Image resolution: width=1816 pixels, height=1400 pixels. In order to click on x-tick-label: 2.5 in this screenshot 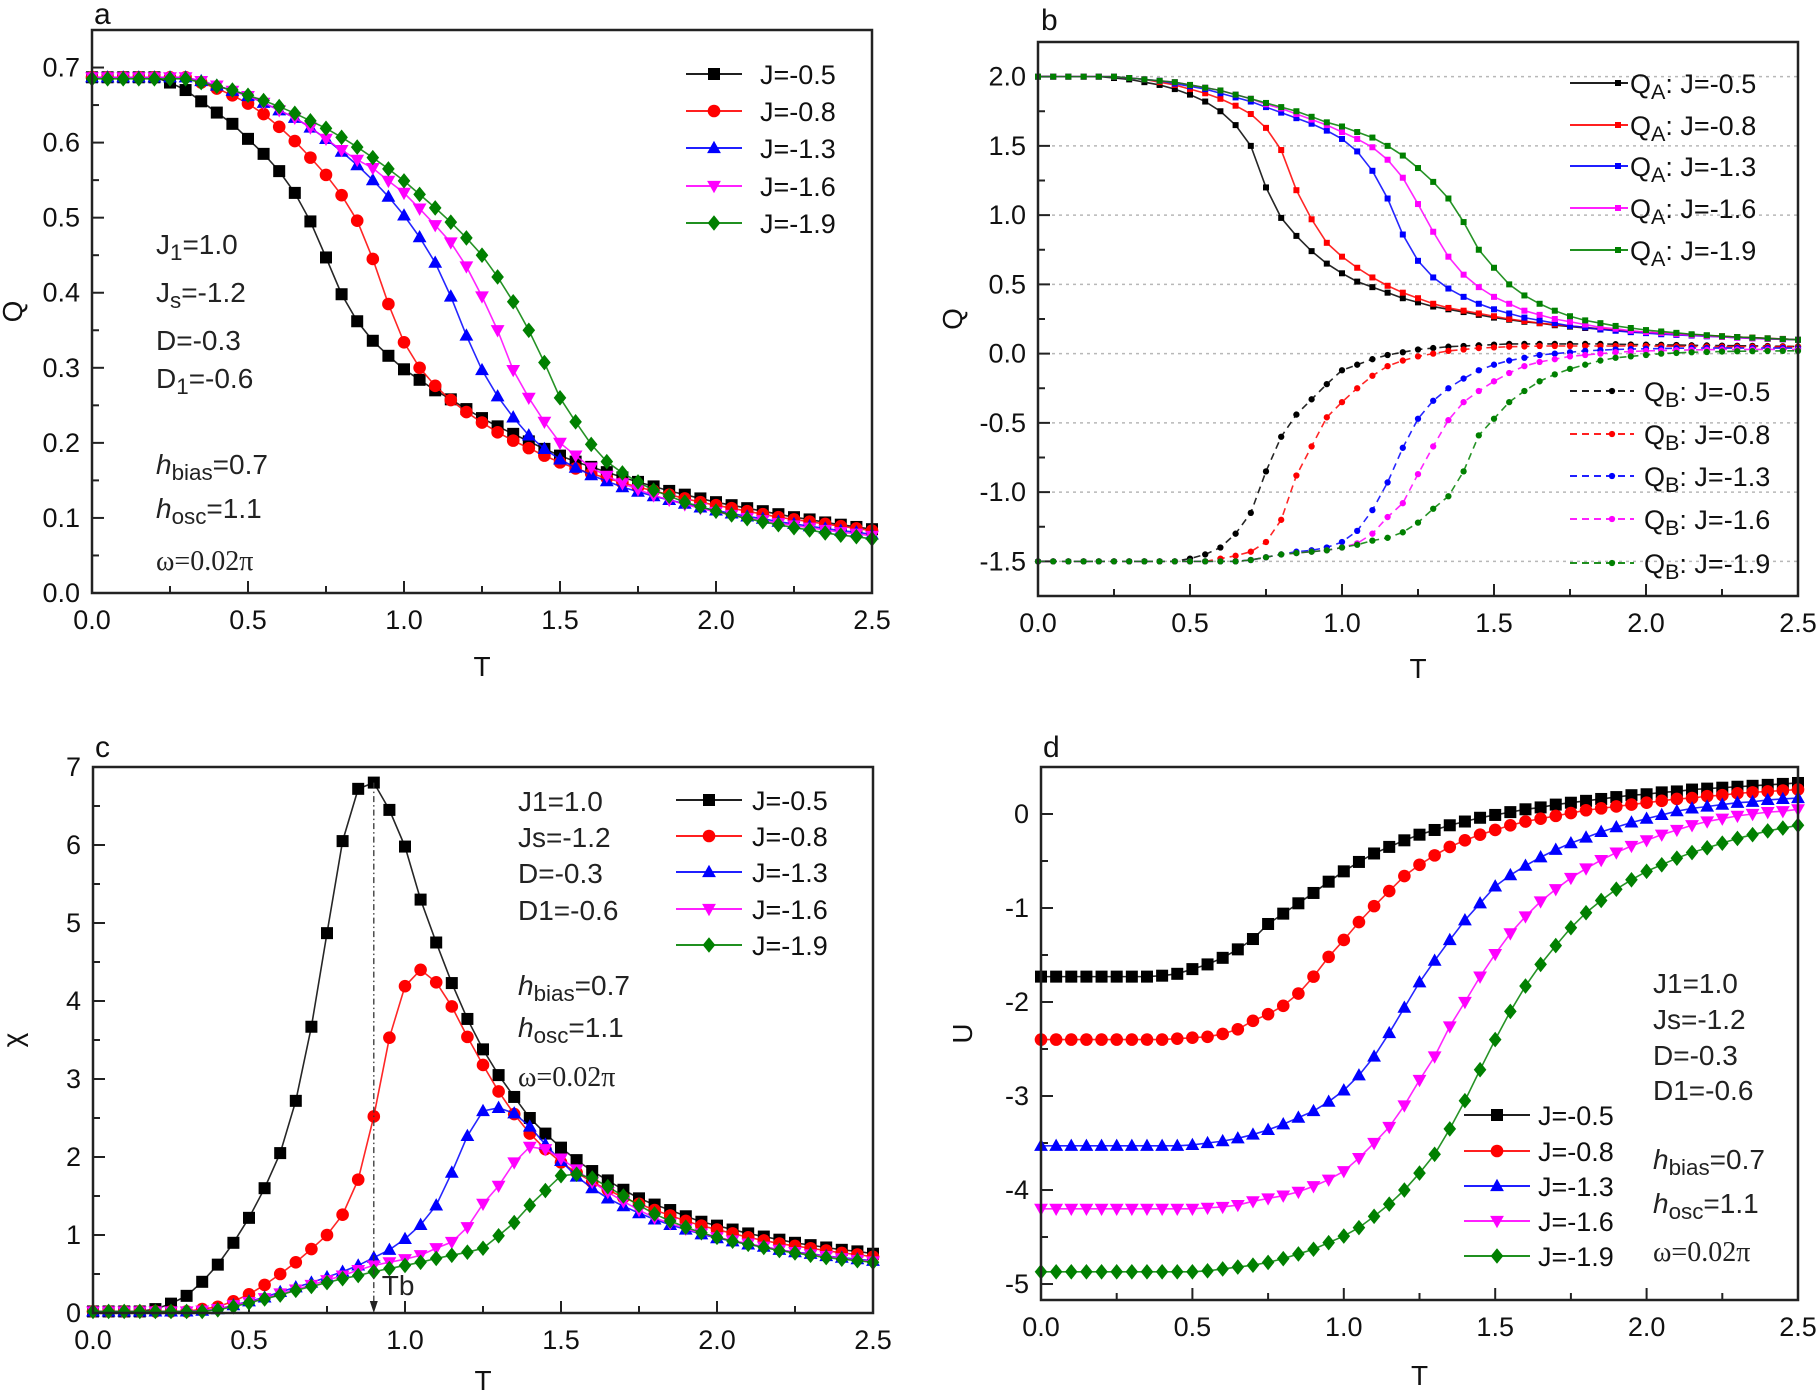, I will do `click(1797, 1327)`.